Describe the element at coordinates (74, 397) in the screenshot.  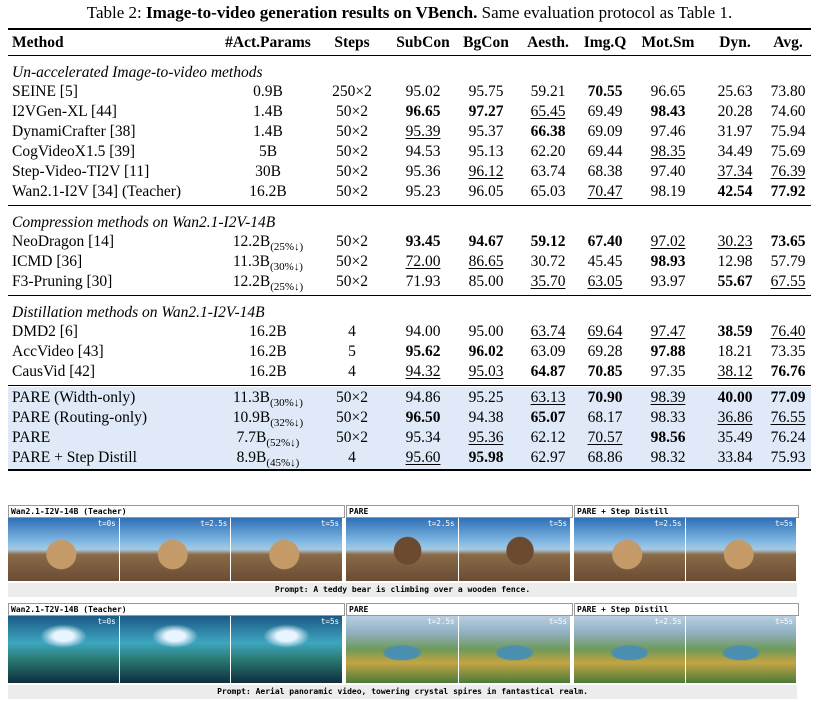
I see `method: PARE (Width-only)` at that location.